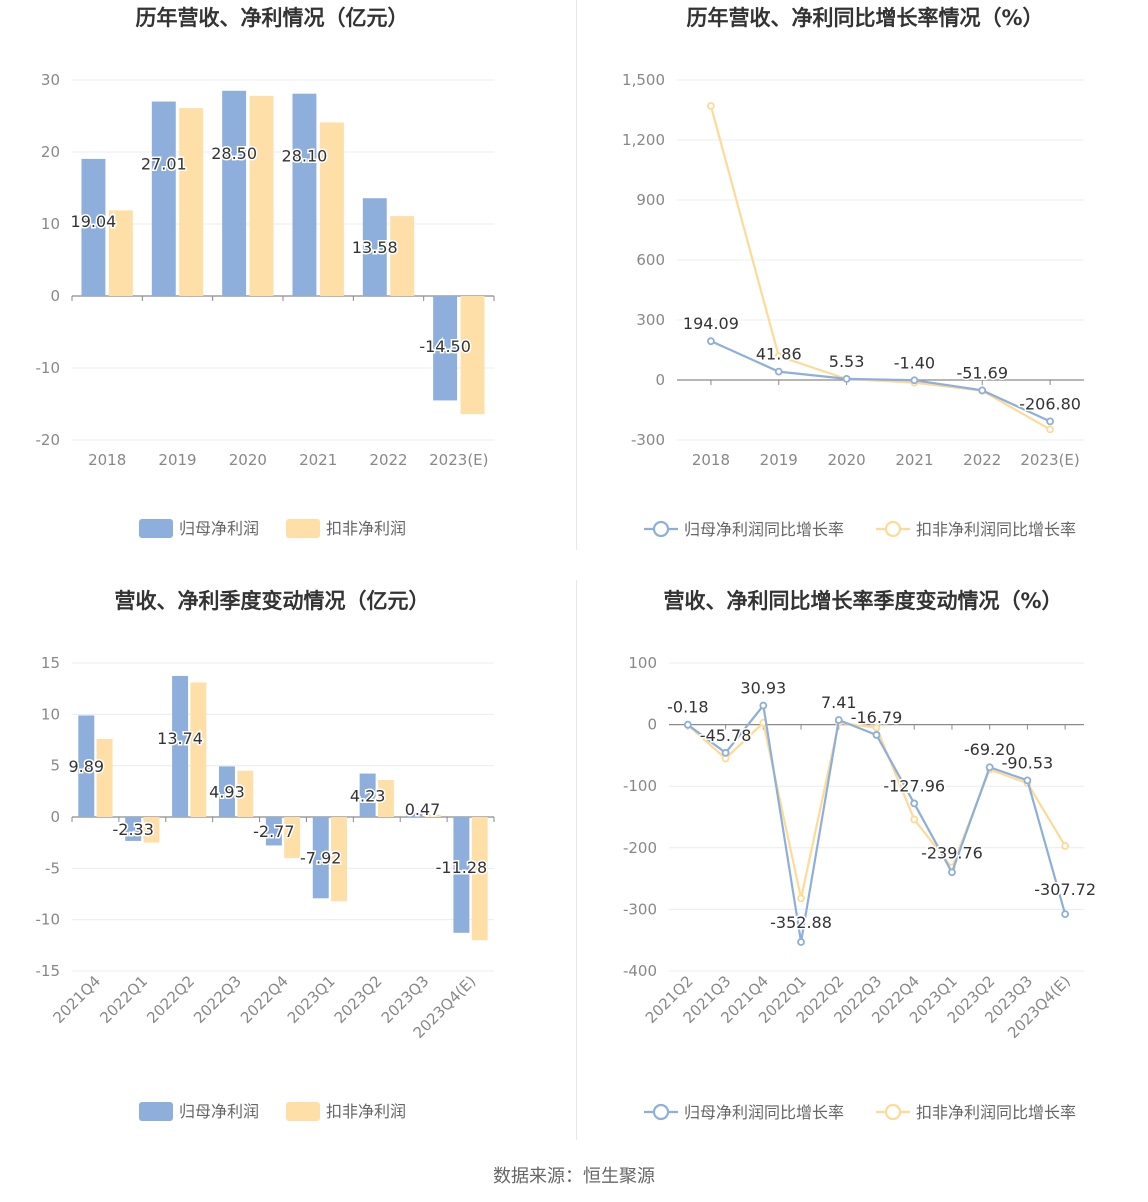  What do you see at coordinates (177, 460) in the screenshot?
I see `x-tick-label: 2019` at bounding box center [177, 460].